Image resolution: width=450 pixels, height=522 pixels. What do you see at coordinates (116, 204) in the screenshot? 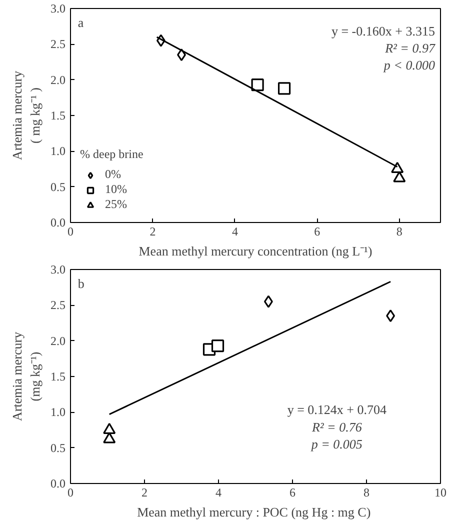
I see `legend-label: 25%` at bounding box center [116, 204].